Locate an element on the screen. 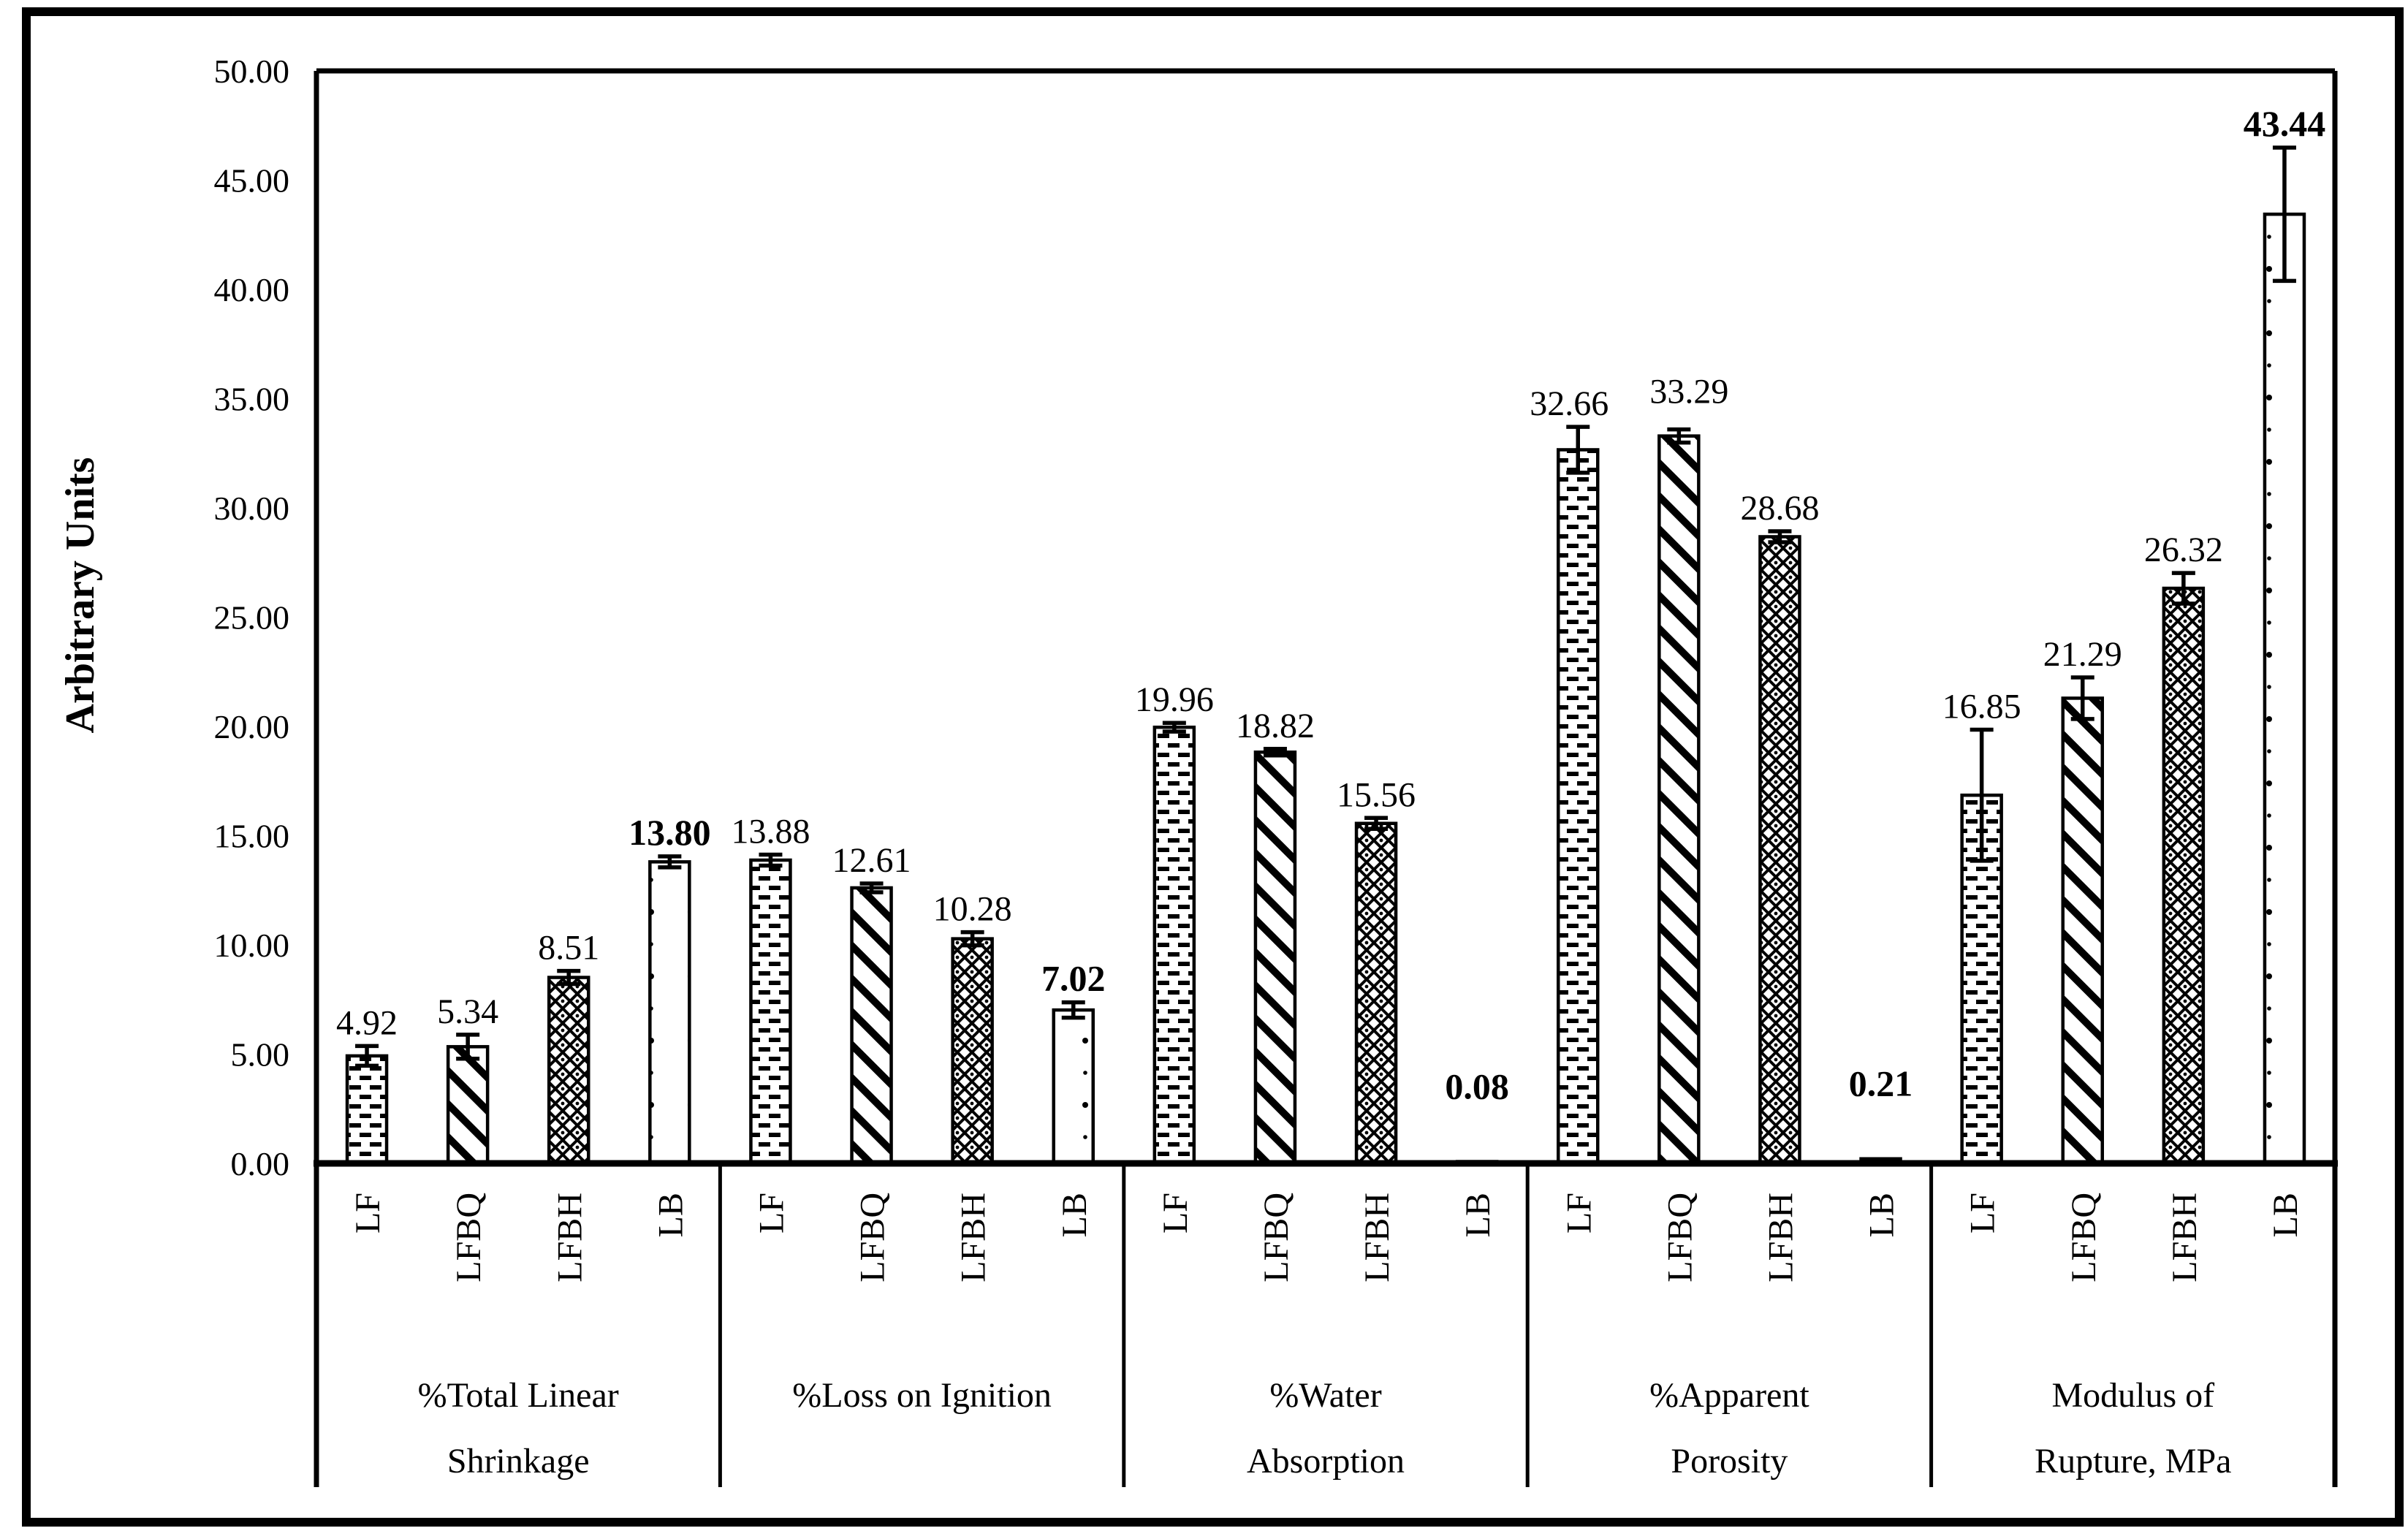  value-label: 19.96 is located at coordinates (1174, 699).